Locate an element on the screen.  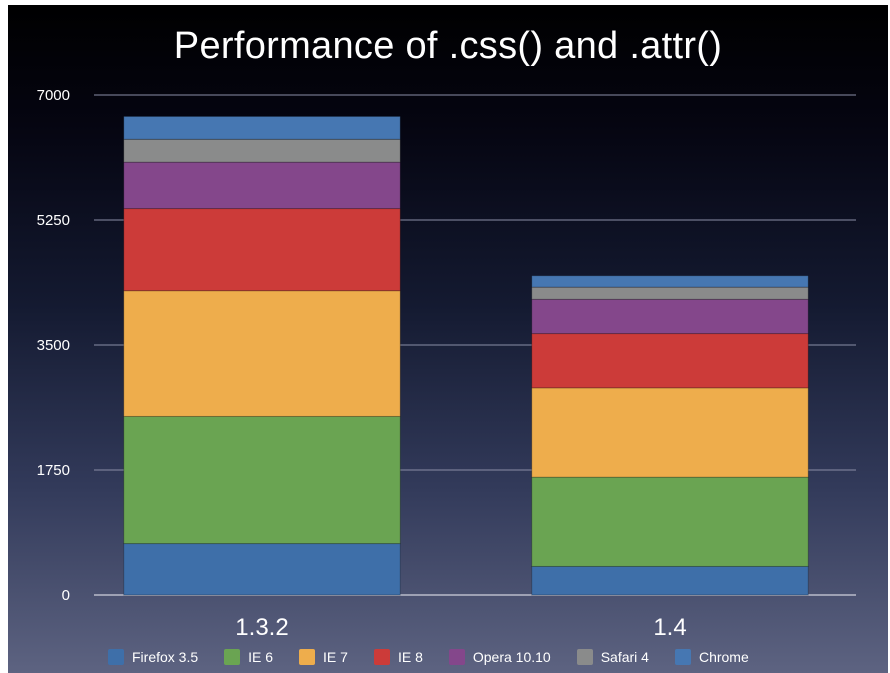
legend-item: Safari 4 is located at coordinates (612, 657).